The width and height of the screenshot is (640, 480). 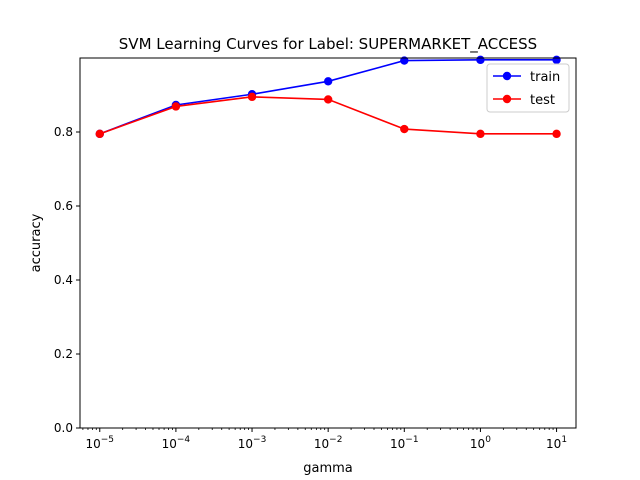 I want to click on x-tick-label: 10⁰, so click(x=480, y=443).